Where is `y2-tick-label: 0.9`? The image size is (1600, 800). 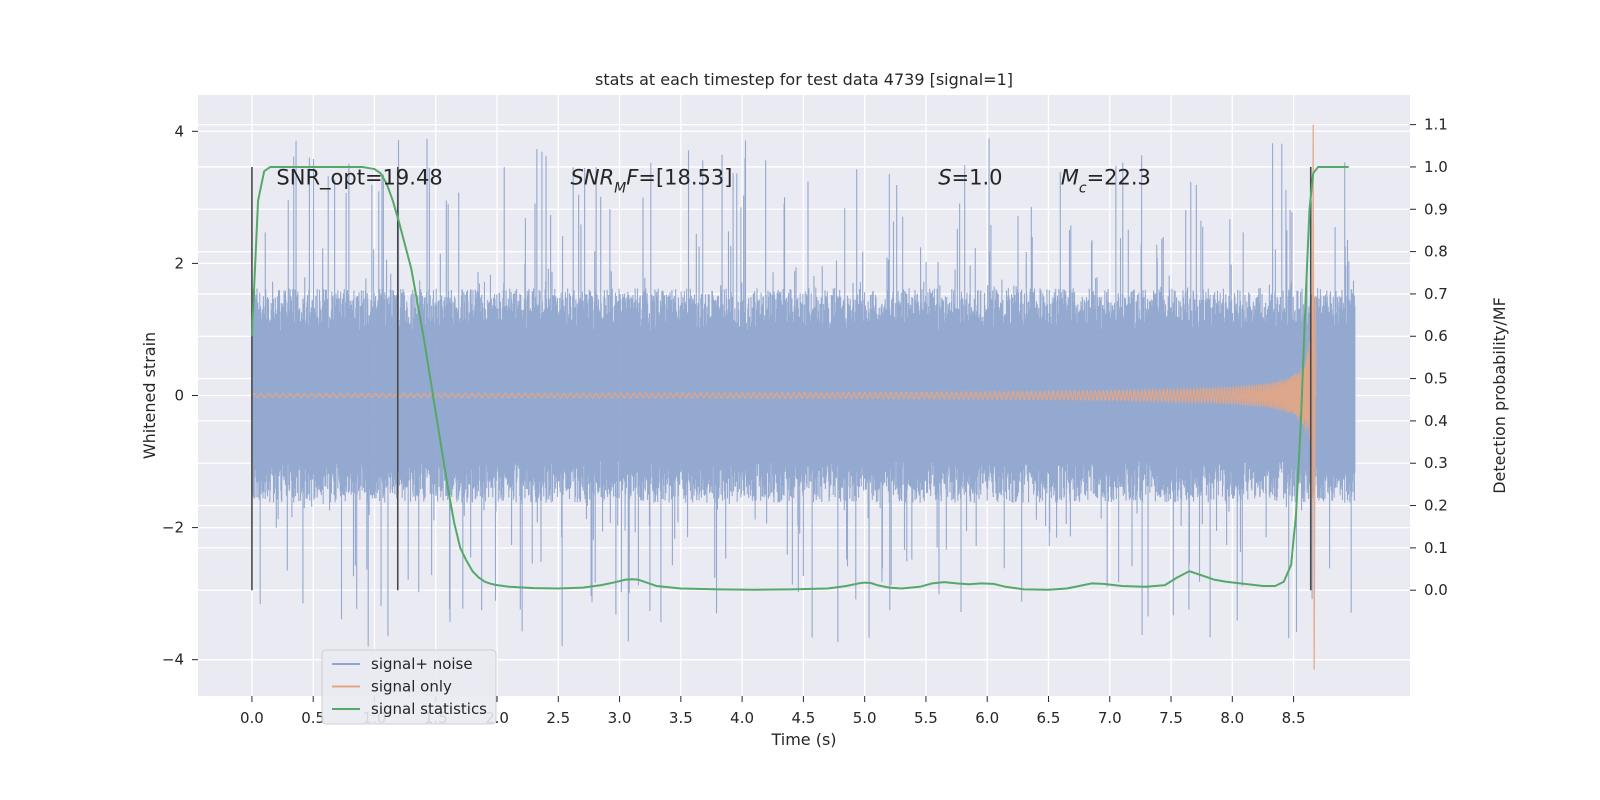
y2-tick-label: 0.9 is located at coordinates (1436, 209).